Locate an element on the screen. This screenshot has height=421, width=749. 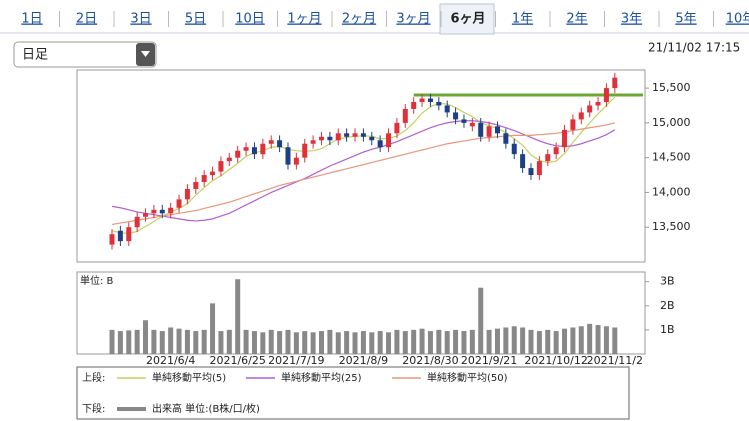
tab: 1日 is located at coordinates (31, 19).